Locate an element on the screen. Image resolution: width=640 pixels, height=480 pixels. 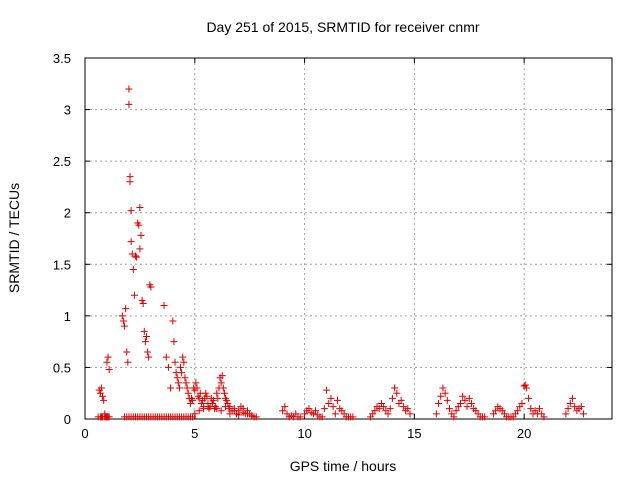
y-tick-label: 3.5 is located at coordinates (62, 58).